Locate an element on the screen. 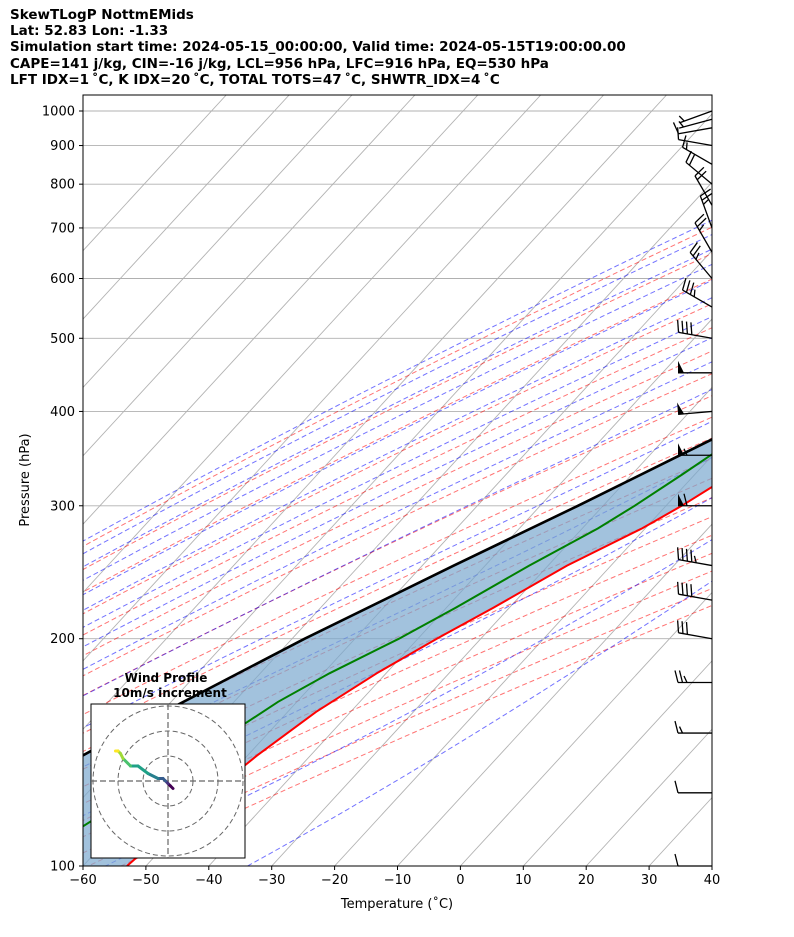  x-tick-label: −20 is located at coordinates (334, 880).